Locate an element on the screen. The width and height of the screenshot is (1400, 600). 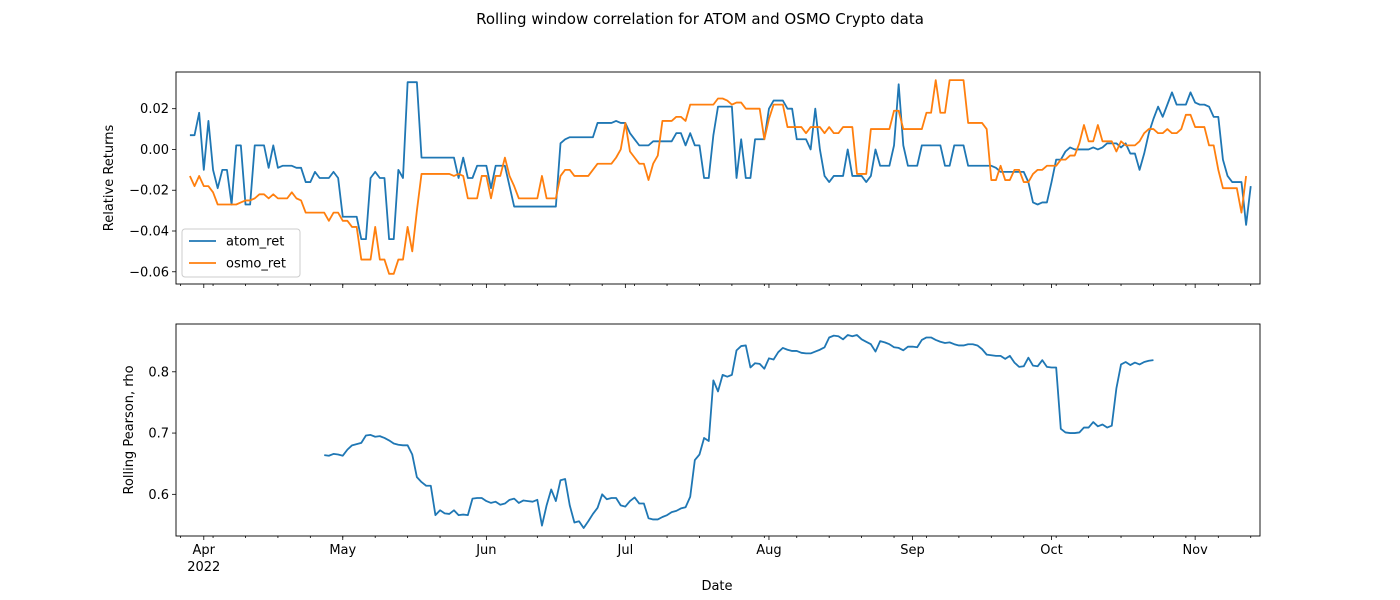
y-tick-label: 0.8 is located at coordinates (158, 372).